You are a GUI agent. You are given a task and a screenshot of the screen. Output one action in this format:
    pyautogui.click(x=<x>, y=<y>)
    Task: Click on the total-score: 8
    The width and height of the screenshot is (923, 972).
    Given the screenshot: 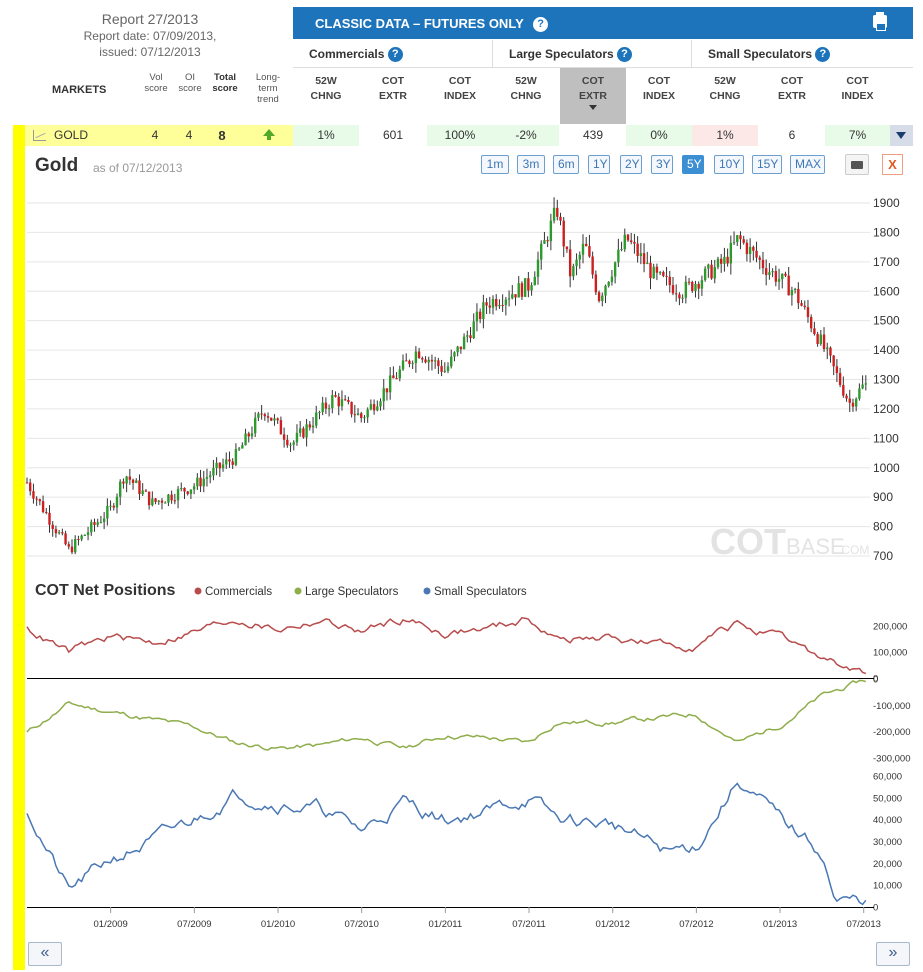 What is the action you would take?
    pyautogui.click(x=222, y=135)
    